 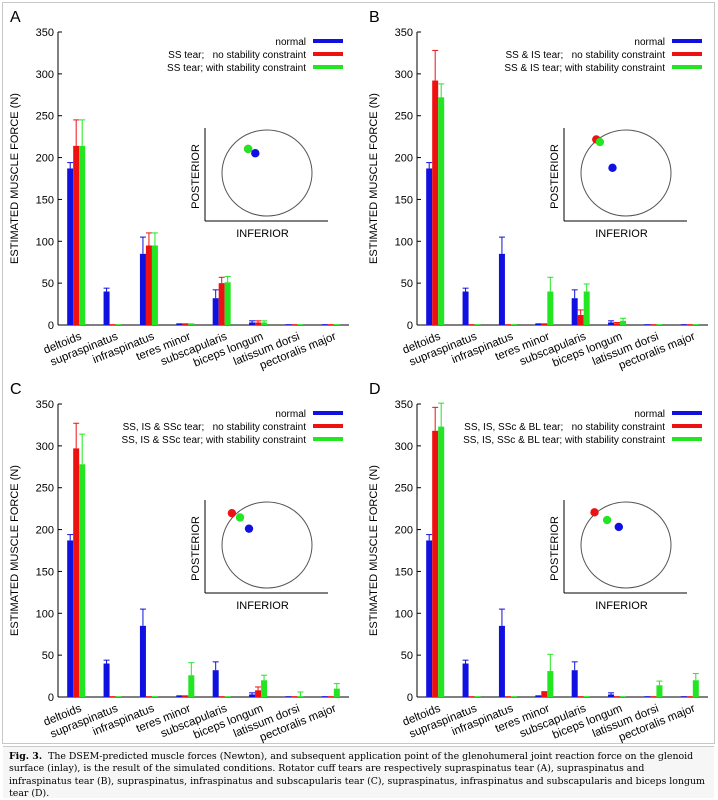 I want to click on legend-label: SS tear; with stability constraint, so click(x=236, y=68).